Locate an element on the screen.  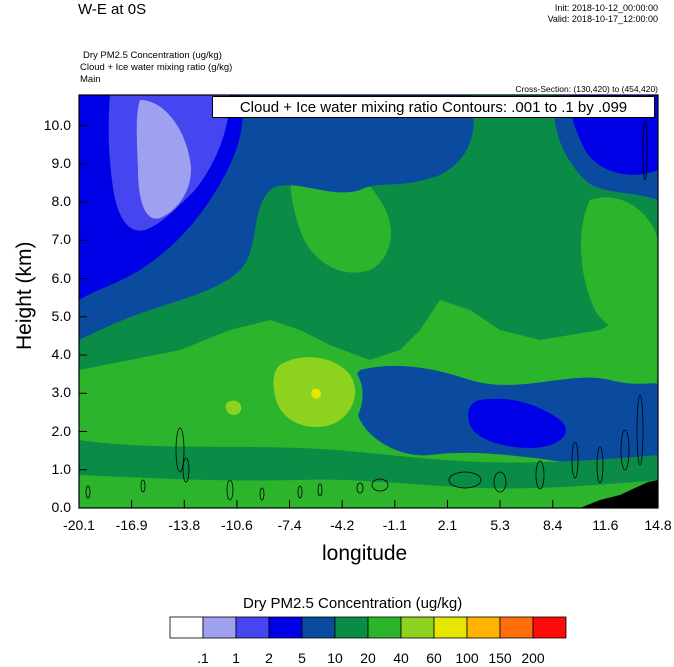
x-tick-label: -16.9 is located at coordinates (131, 525).